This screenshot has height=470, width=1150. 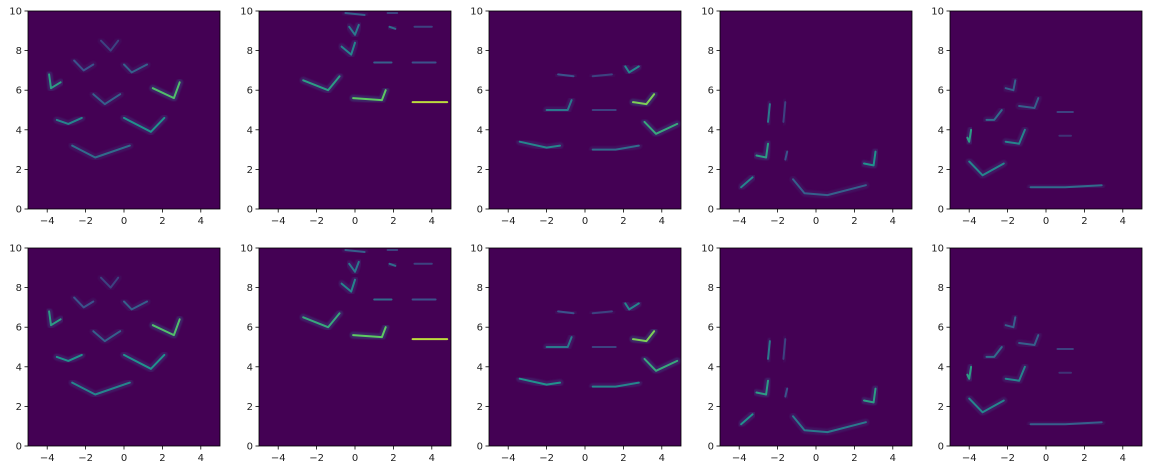 What do you see at coordinates (576, 117) in the screenshot?
I see `subplot-r0-c2: −4 −2 0 2 4 0 2 4 6 8 10` at bounding box center [576, 117].